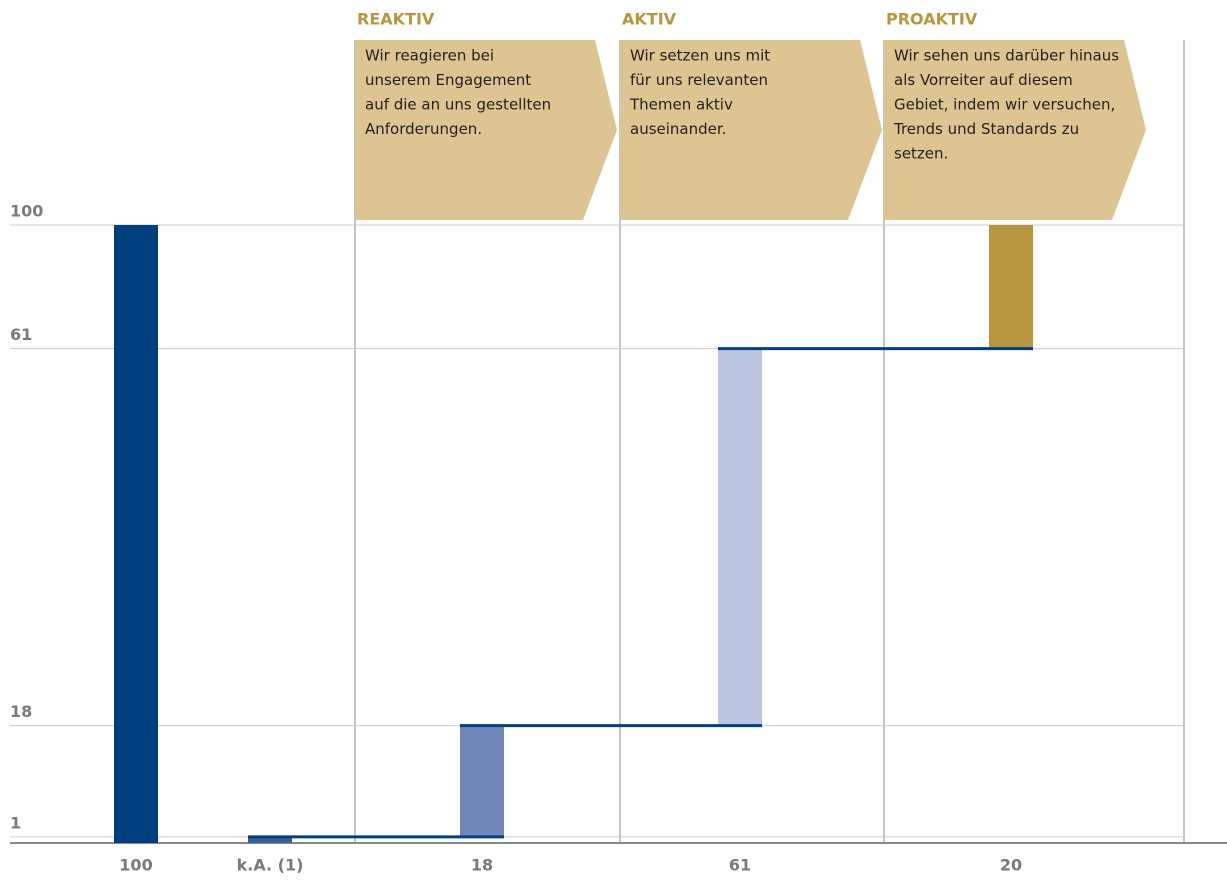 Image resolution: width=1227 pixels, height=884 pixels. Describe the element at coordinates (932, 19) in the screenshot. I see `section-title: PROAKTIV` at that location.